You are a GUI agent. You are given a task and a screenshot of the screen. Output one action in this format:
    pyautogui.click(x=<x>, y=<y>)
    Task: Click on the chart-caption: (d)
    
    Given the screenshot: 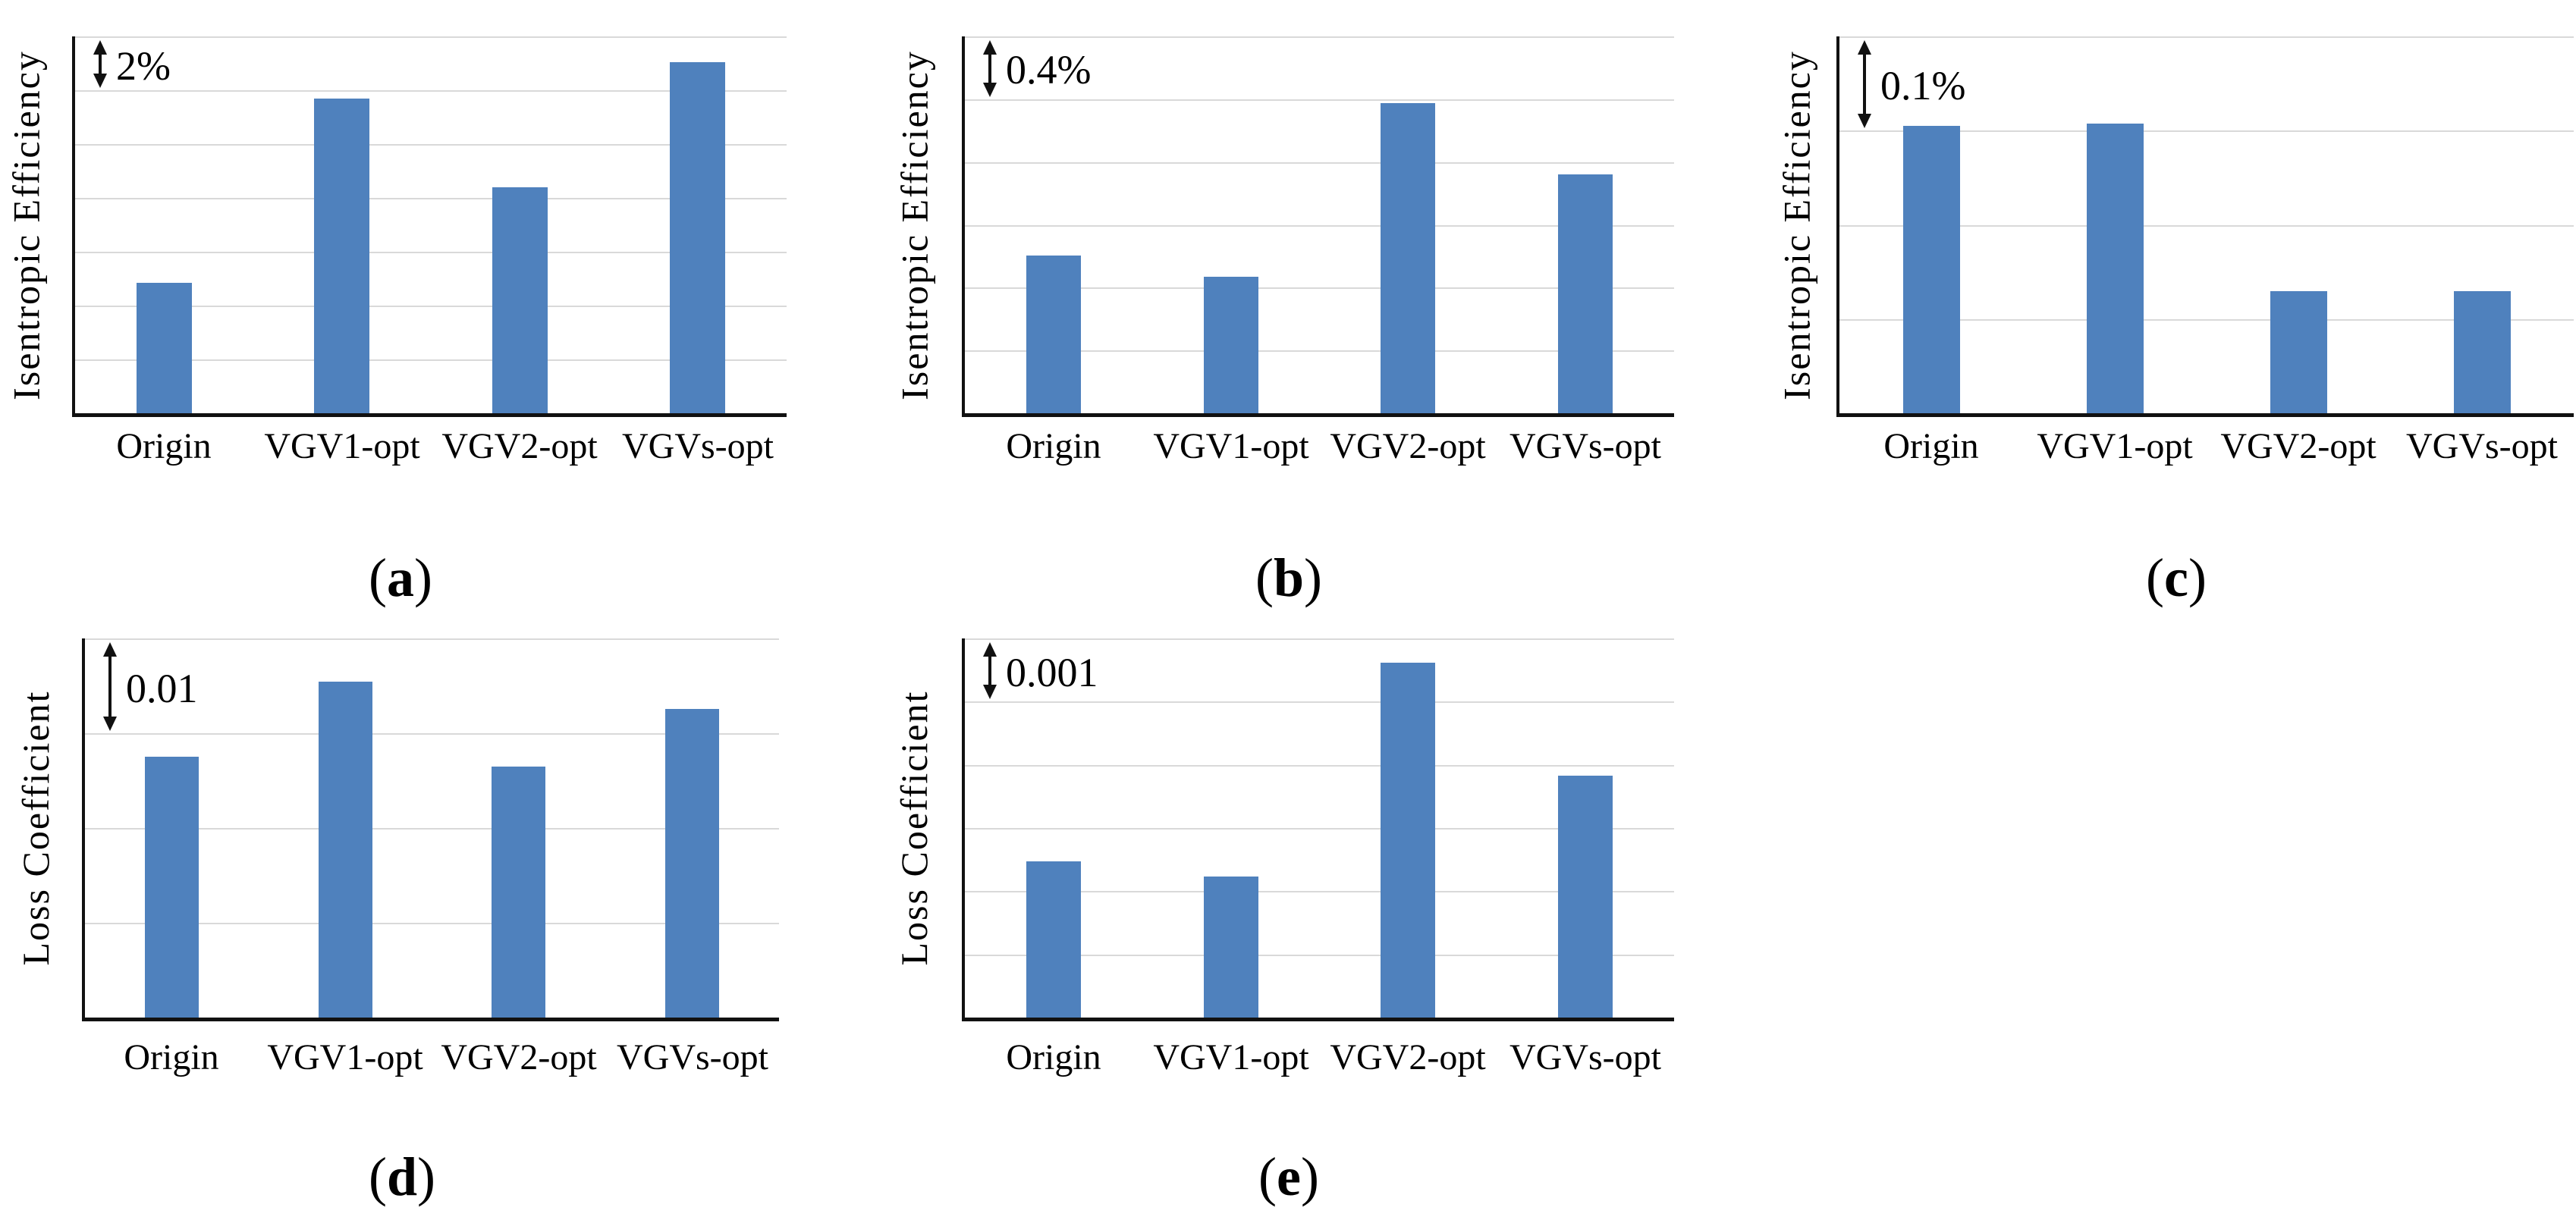 What is the action you would take?
    pyautogui.click(x=402, y=1176)
    